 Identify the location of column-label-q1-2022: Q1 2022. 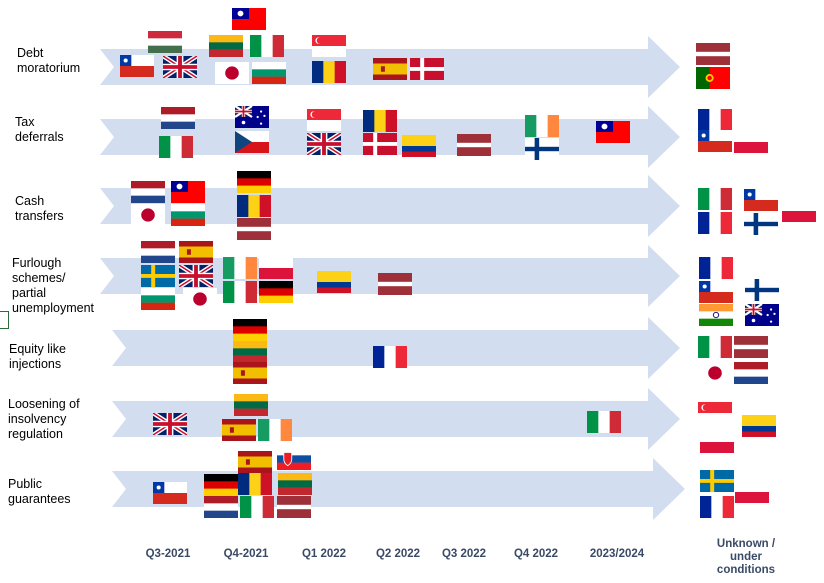
(324, 554).